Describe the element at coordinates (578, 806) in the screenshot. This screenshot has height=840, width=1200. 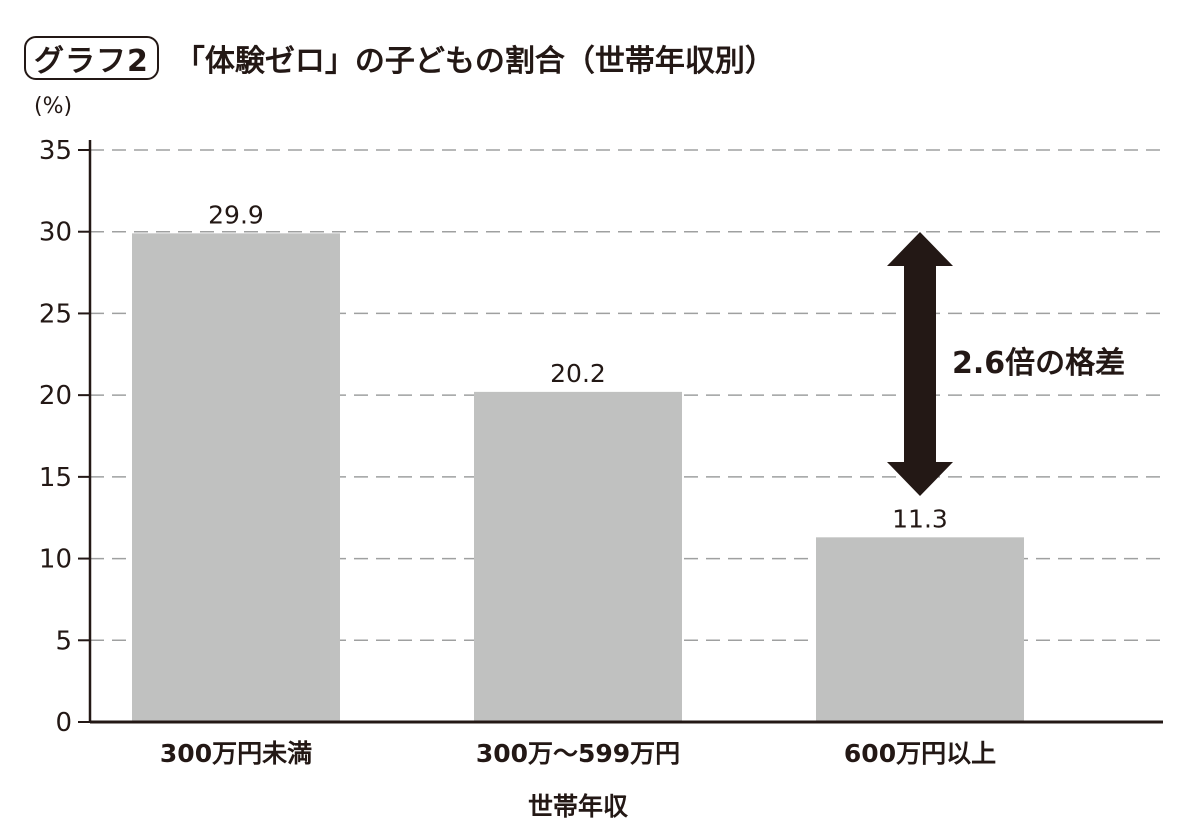
I see `x-axis-title: 世帯年収` at that location.